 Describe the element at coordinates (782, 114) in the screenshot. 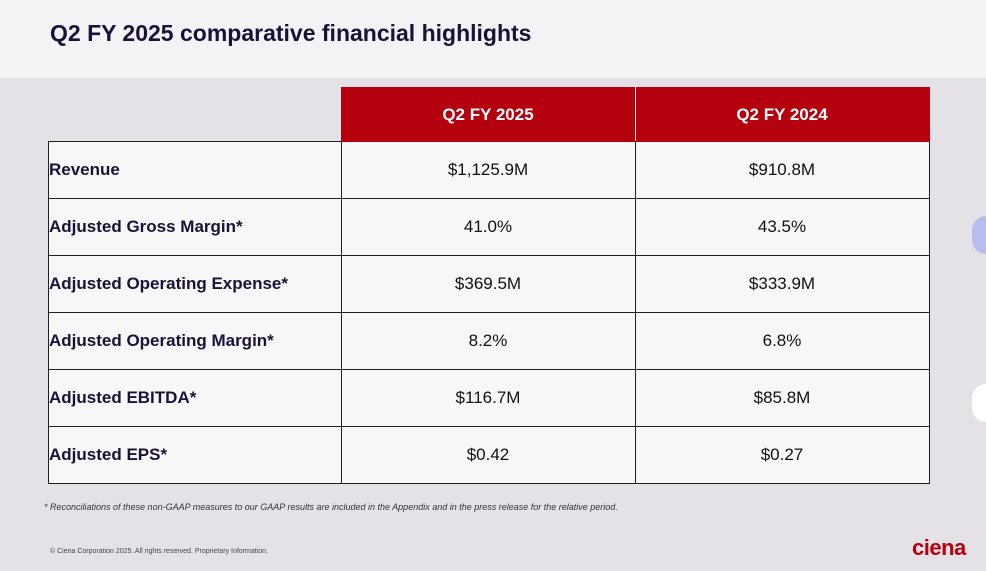

I see `column-header: Q2 FY 2024` at that location.